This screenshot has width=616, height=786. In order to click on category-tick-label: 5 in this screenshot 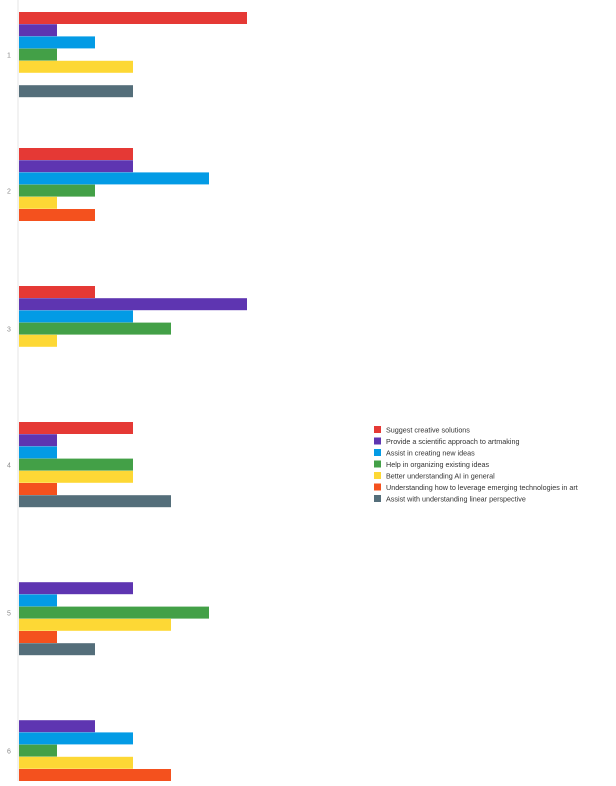, I will do `click(9, 614)`.